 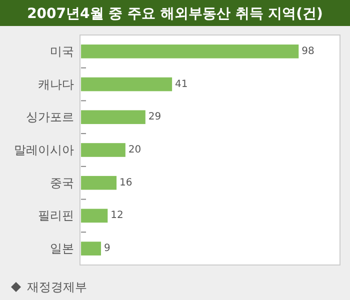 What do you see at coordinates (50, 117) in the screenshot?
I see `y-tick-label: 싱가포르` at bounding box center [50, 117].